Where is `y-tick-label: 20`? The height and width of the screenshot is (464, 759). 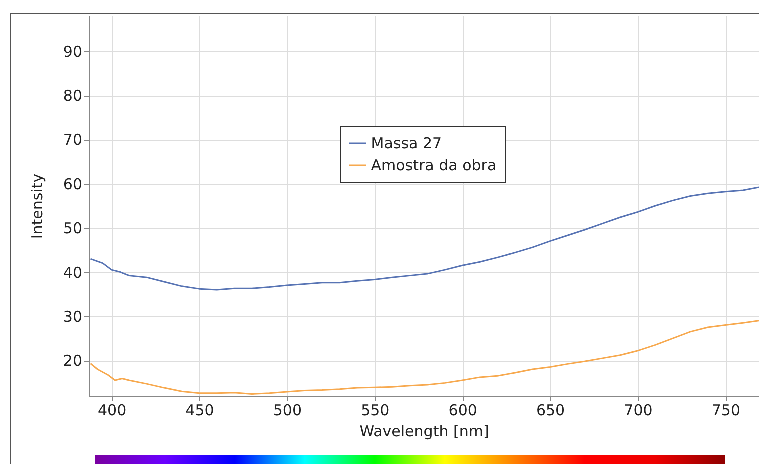
y-tick-label: 20 is located at coordinates (72, 361).